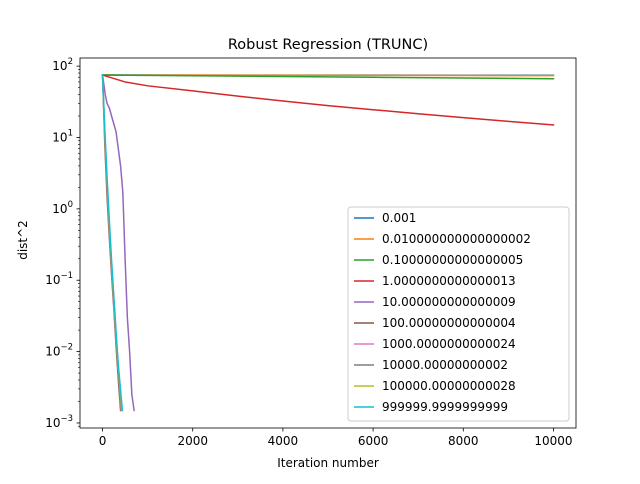  I want to click on chart-title: Robust Regression (TRUNC), so click(328, 45).